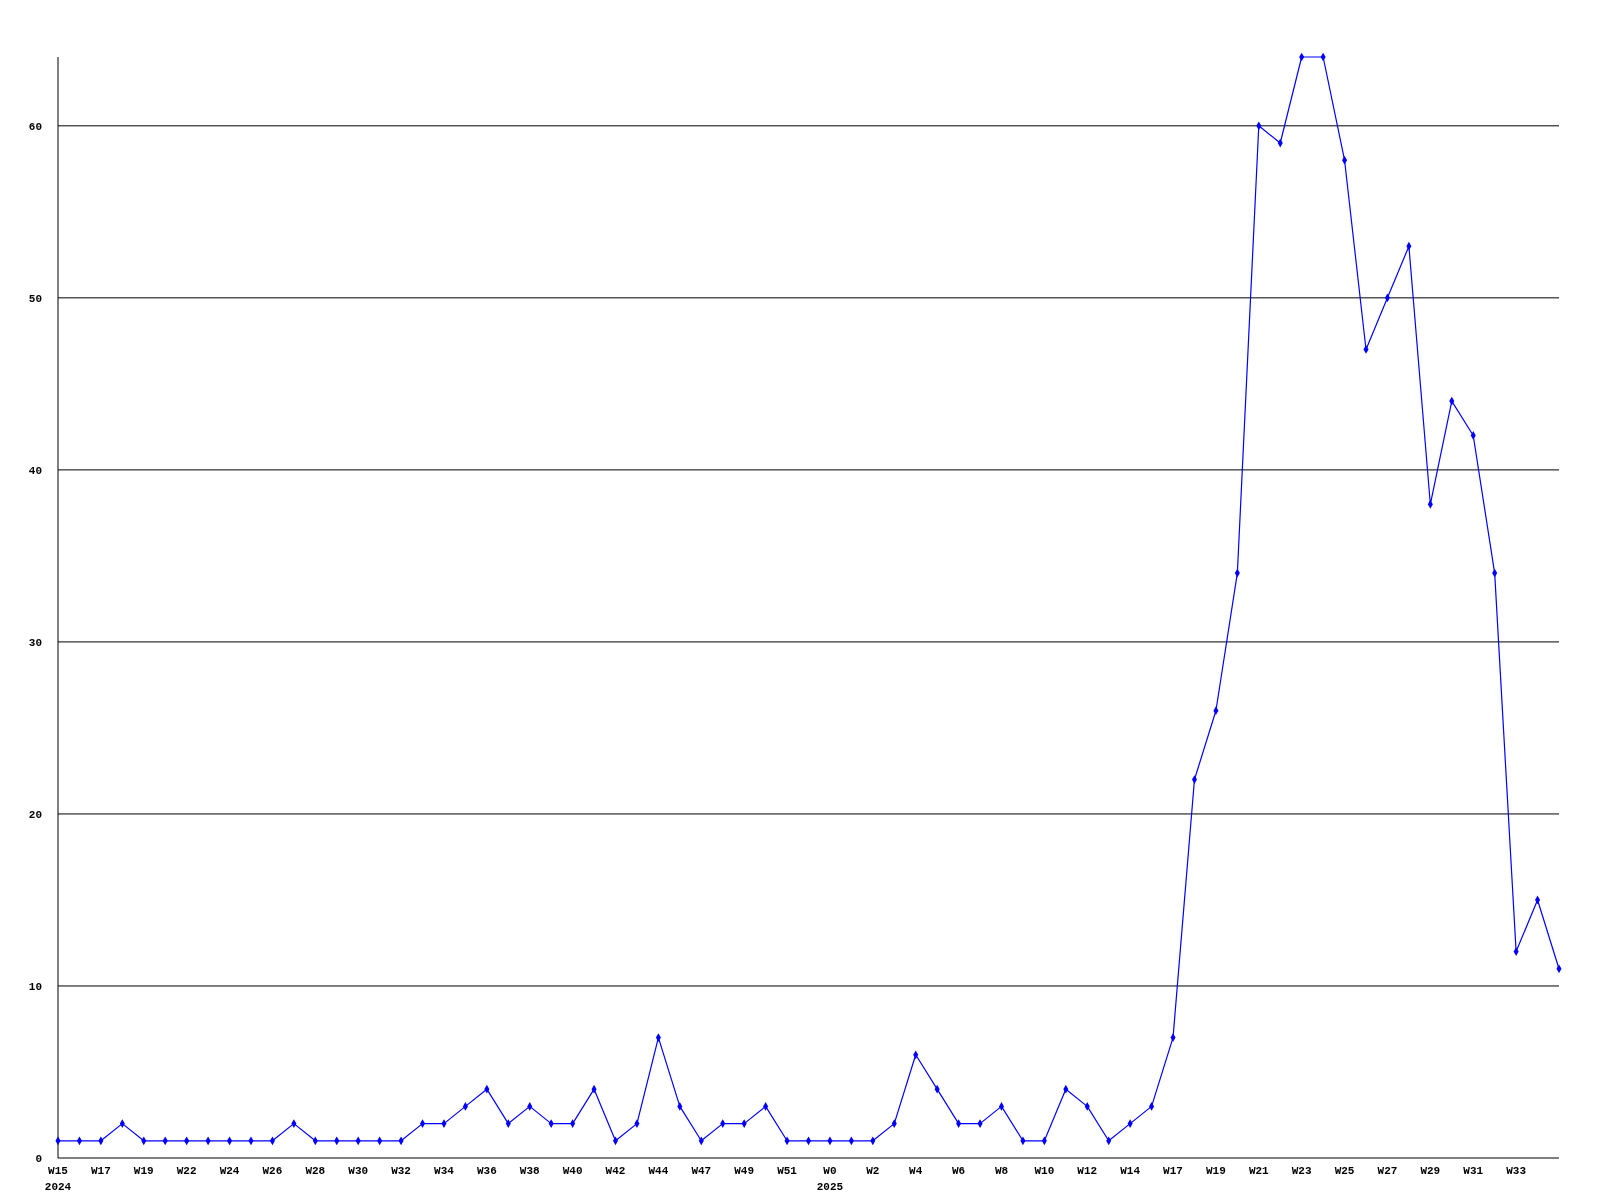 Image resolution: width=1600 pixels, height=1200 pixels. I want to click on x-tick-label: W28, so click(315, 1171).